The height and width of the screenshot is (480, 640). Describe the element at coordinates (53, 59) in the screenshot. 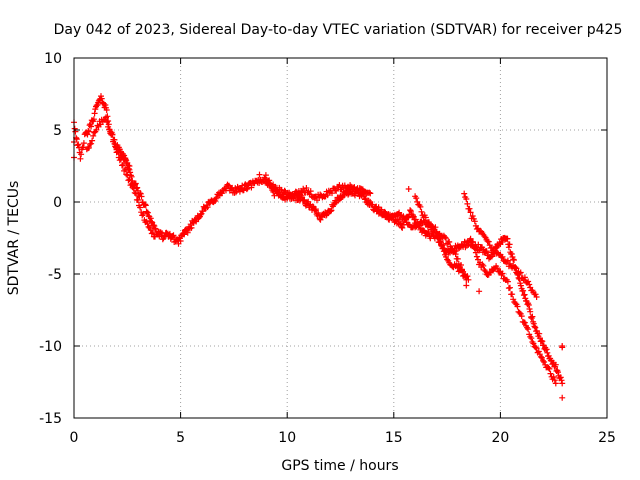

I see `y-tick-label: 10` at that location.